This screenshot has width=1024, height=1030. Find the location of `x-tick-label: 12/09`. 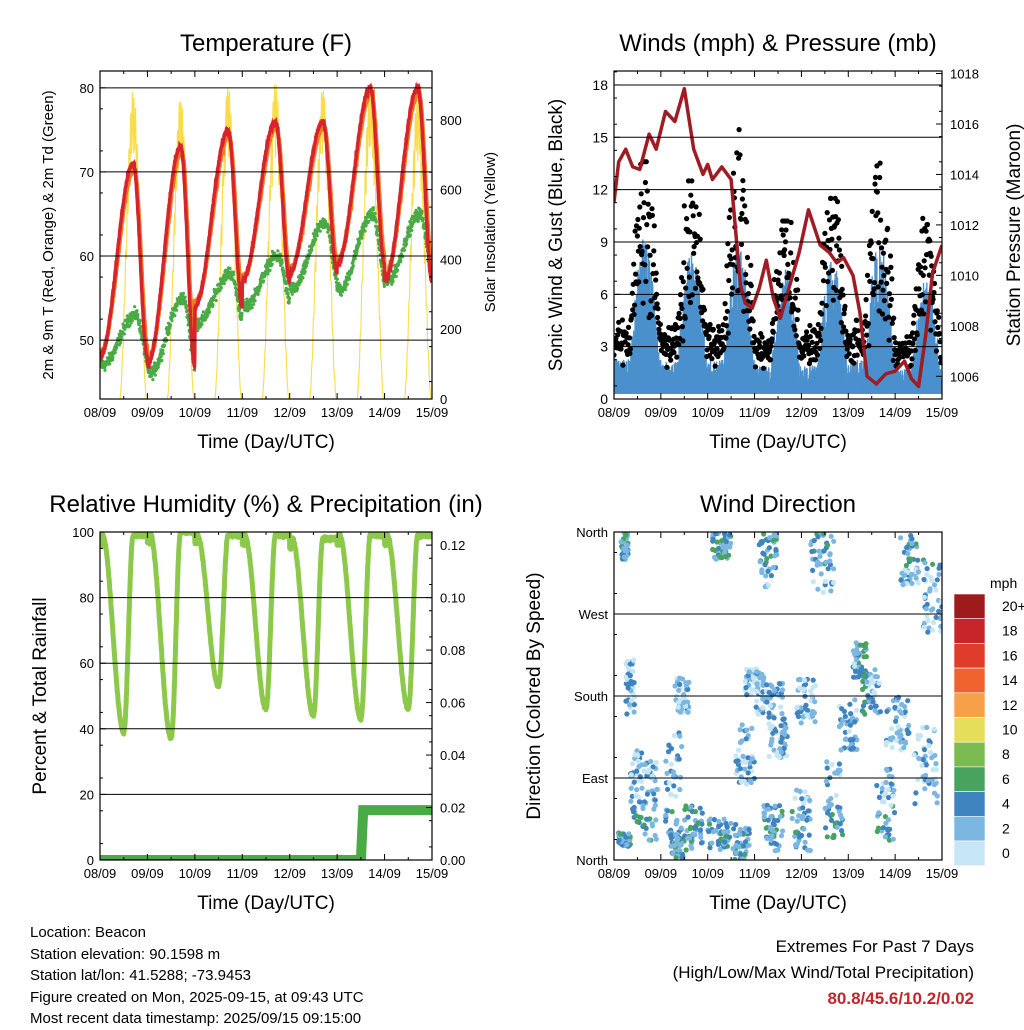

x-tick-label: 12/09 is located at coordinates (801, 412).